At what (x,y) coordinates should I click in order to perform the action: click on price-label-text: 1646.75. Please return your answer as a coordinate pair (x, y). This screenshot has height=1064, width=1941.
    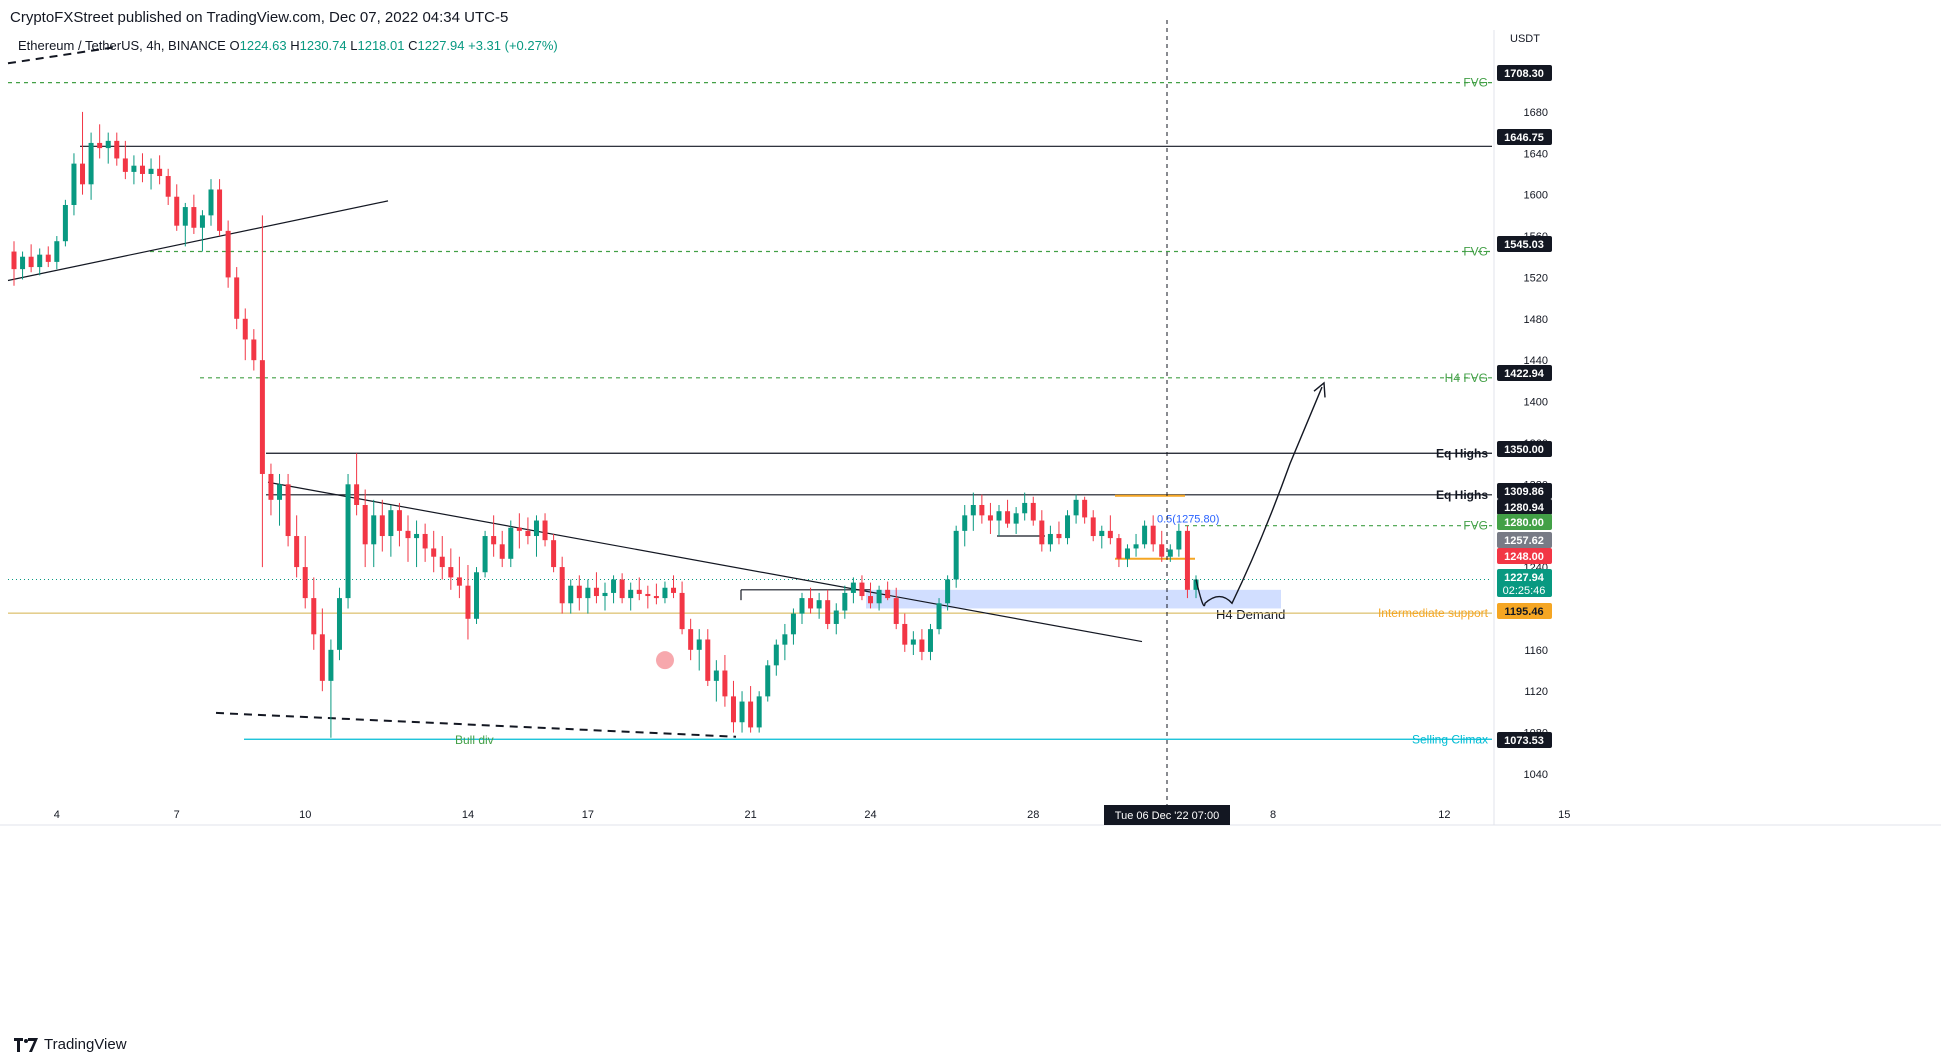
    Looking at the image, I should click on (1524, 138).